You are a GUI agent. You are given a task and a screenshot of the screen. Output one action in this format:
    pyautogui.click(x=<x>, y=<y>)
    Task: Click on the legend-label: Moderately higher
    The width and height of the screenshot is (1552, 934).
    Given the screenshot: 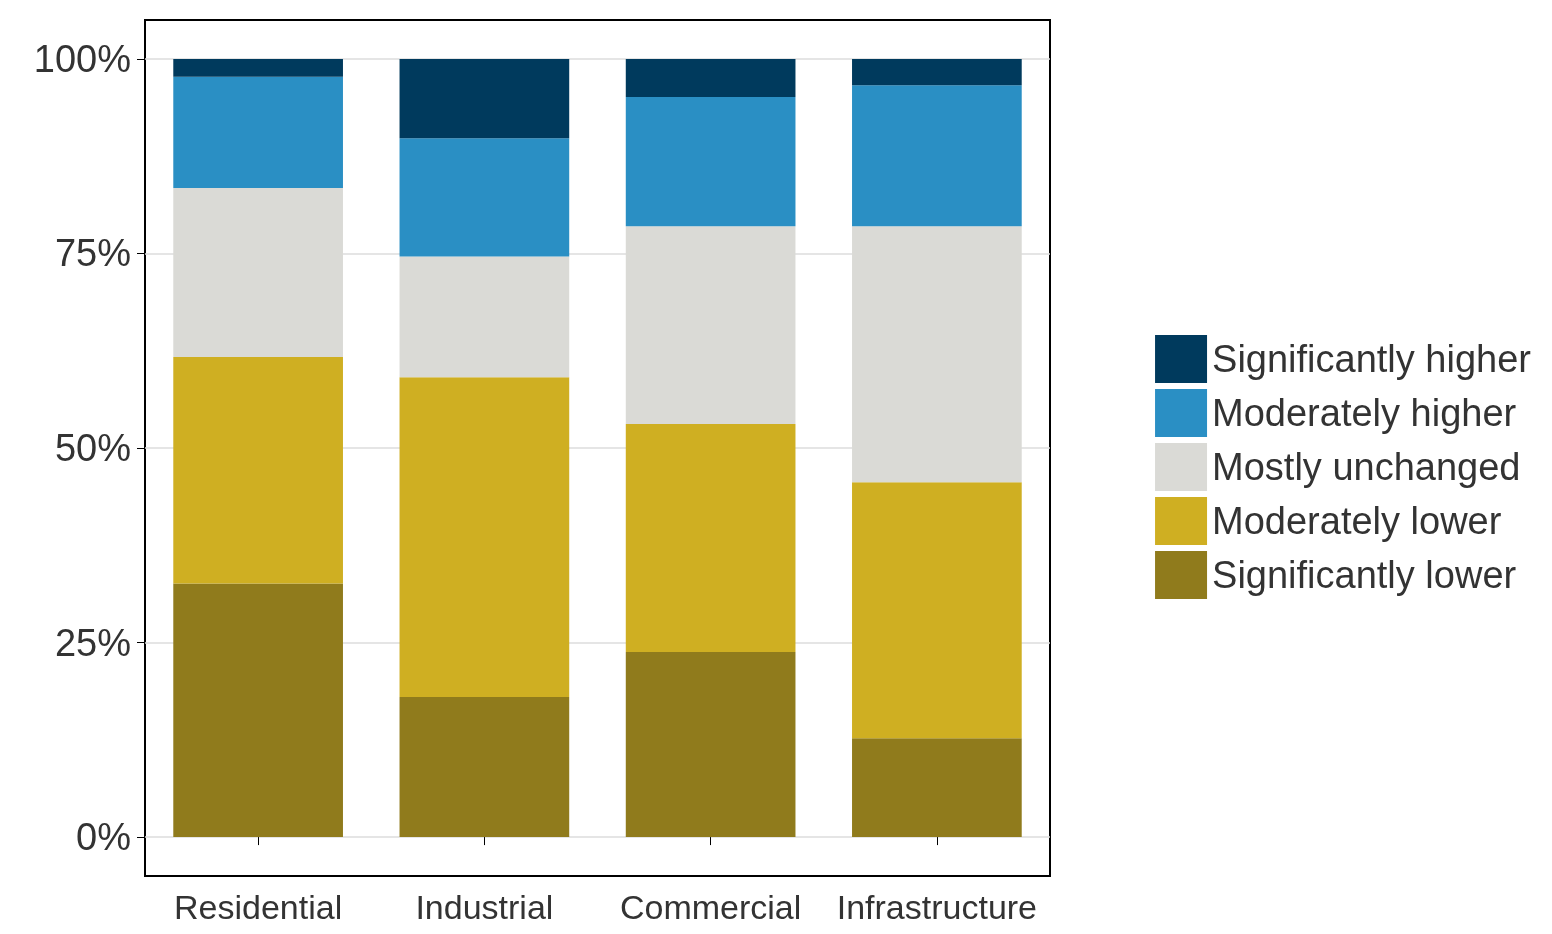 What is the action you would take?
    pyautogui.click(x=1364, y=413)
    